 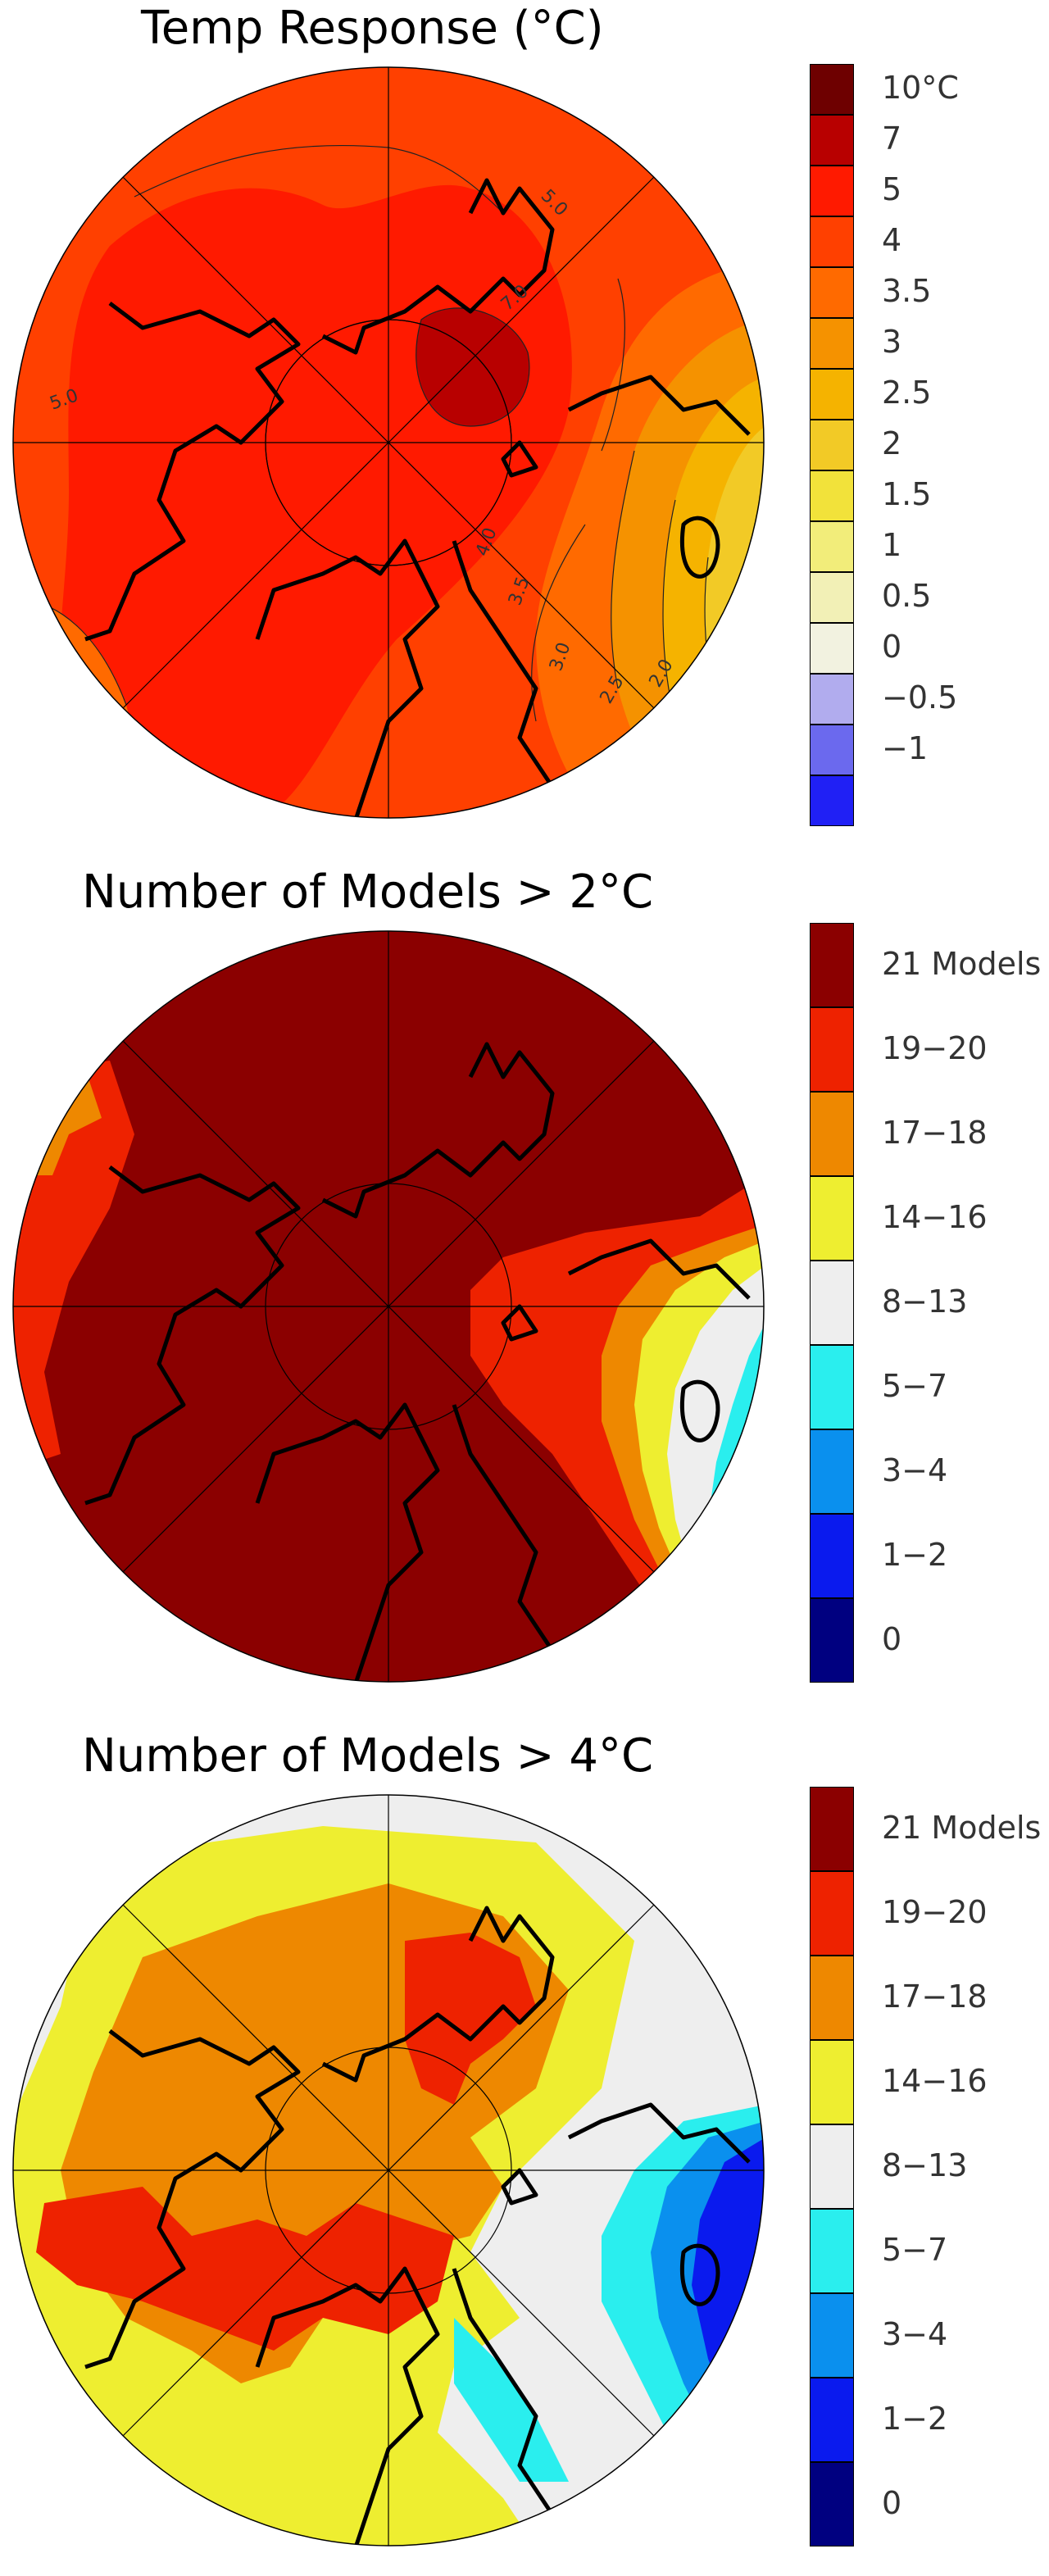 What do you see at coordinates (49, 2449) in the screenshot?
I see `count-region-5-7-west` at bounding box center [49, 2449].